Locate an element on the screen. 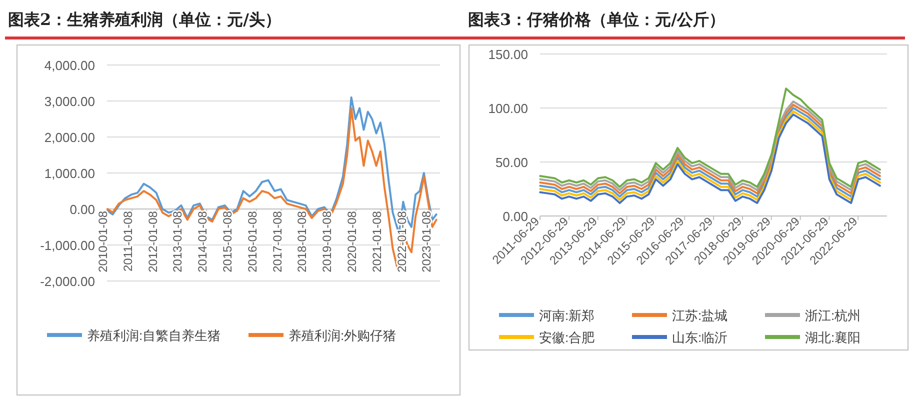  x-tick-label: 2011-01-08 is located at coordinates (127, 241).